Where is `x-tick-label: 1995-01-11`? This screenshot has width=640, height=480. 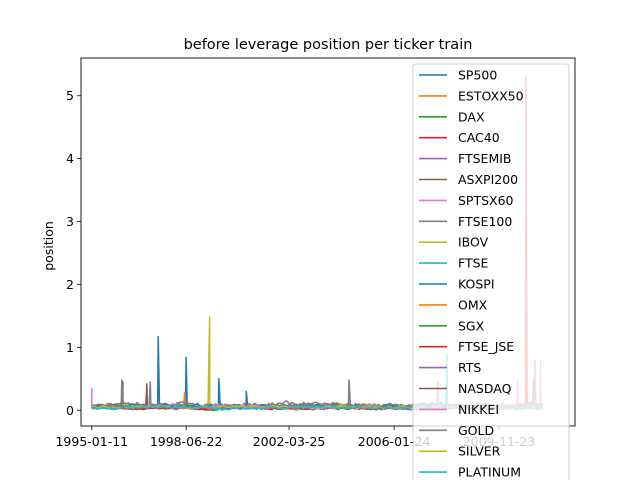
x-tick-label: 1995-01-11 is located at coordinates (91, 441).